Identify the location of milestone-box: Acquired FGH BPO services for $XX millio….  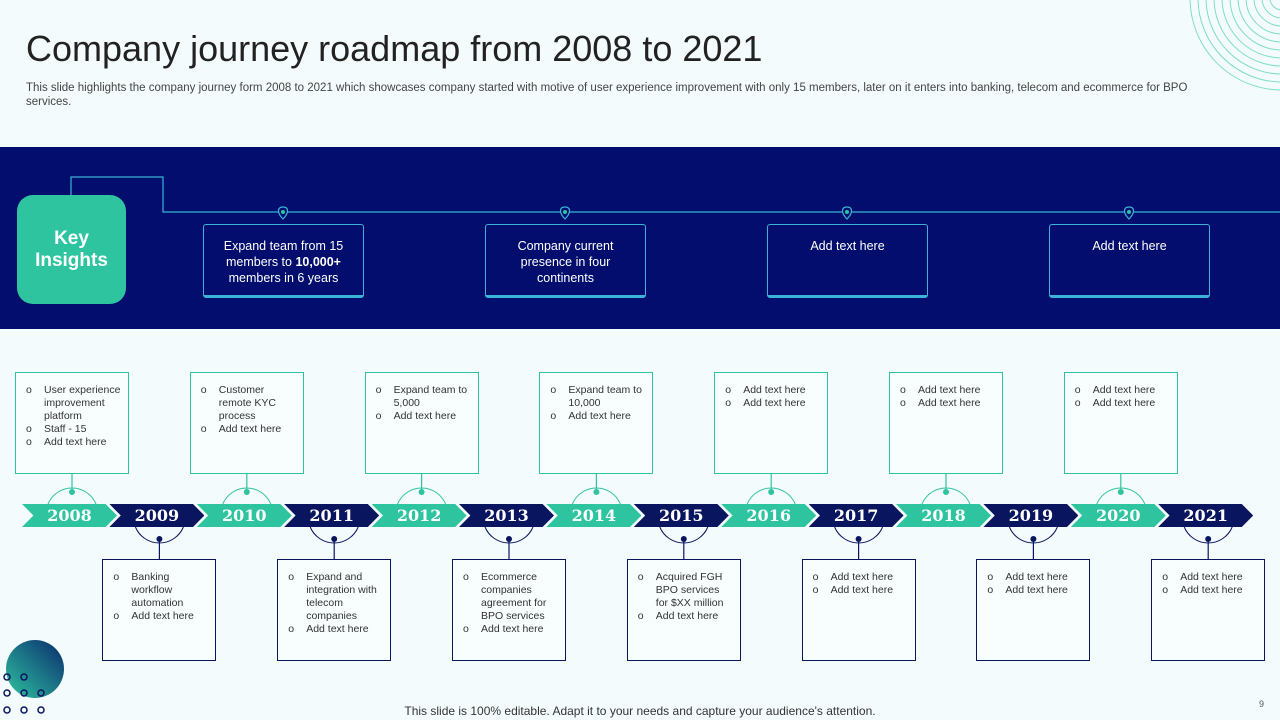
(683, 610).